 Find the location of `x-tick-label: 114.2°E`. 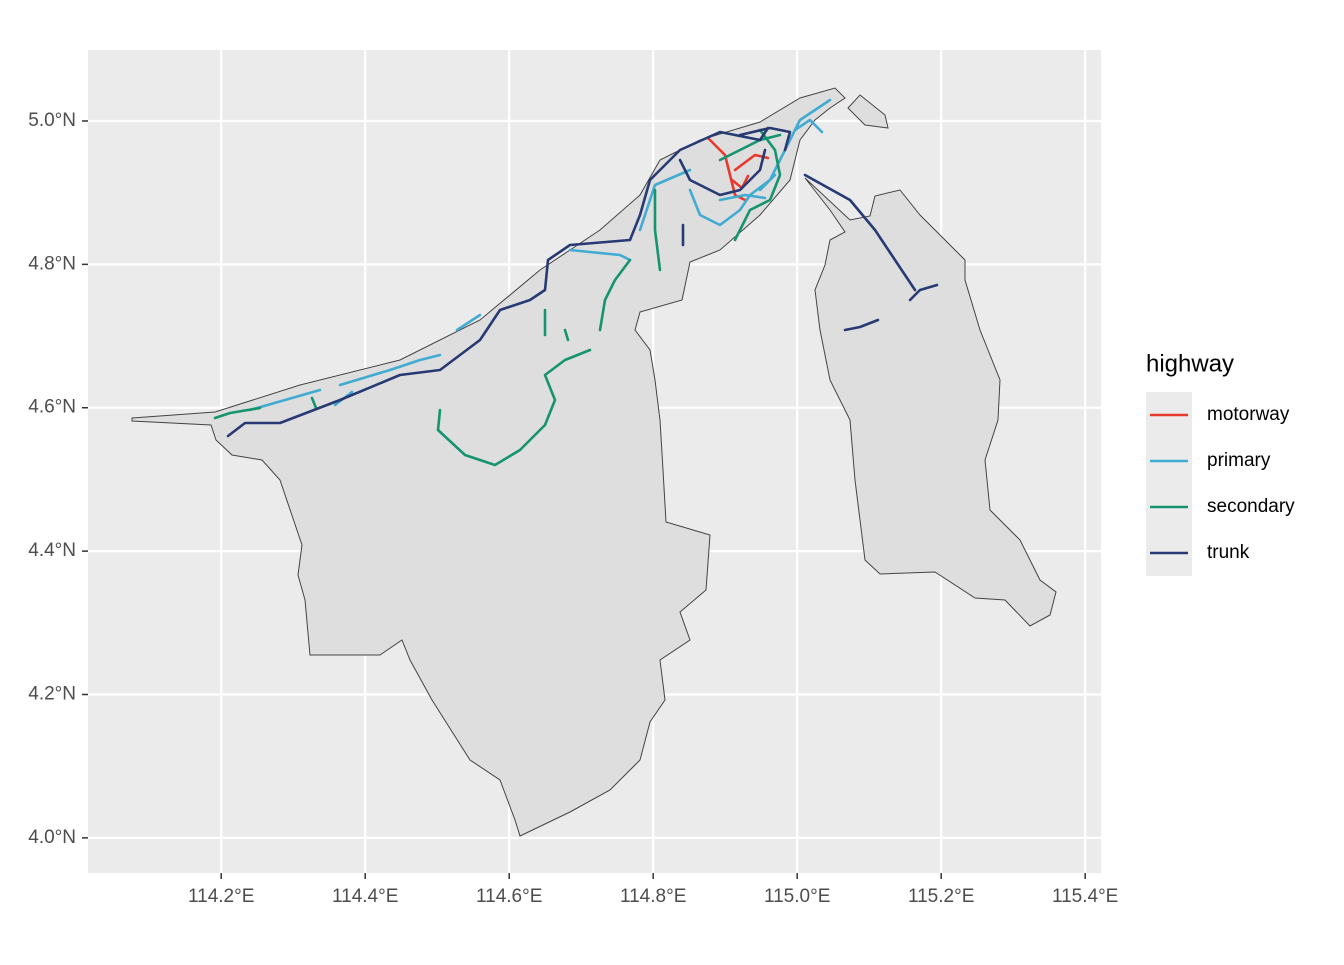

x-tick-label: 114.2°E is located at coordinates (221, 896).